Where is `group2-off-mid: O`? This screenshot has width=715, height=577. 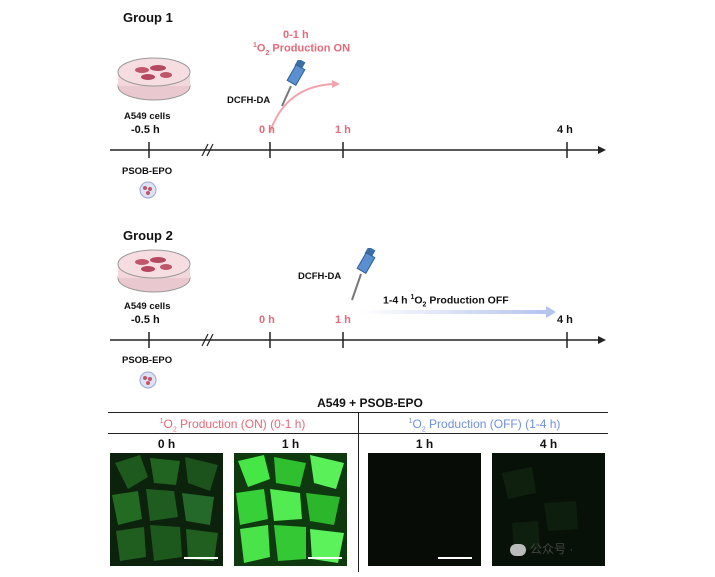
group2-off-mid: O is located at coordinates (418, 300).